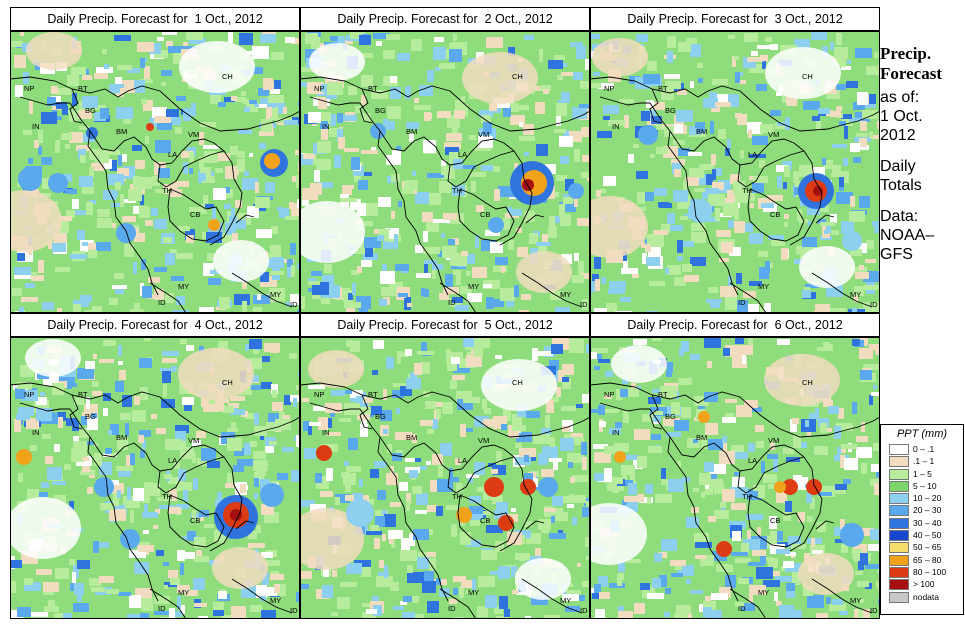 Image resolution: width=965 pixels, height=633 pixels. I want to click on country-label: BM, so click(701, 131).